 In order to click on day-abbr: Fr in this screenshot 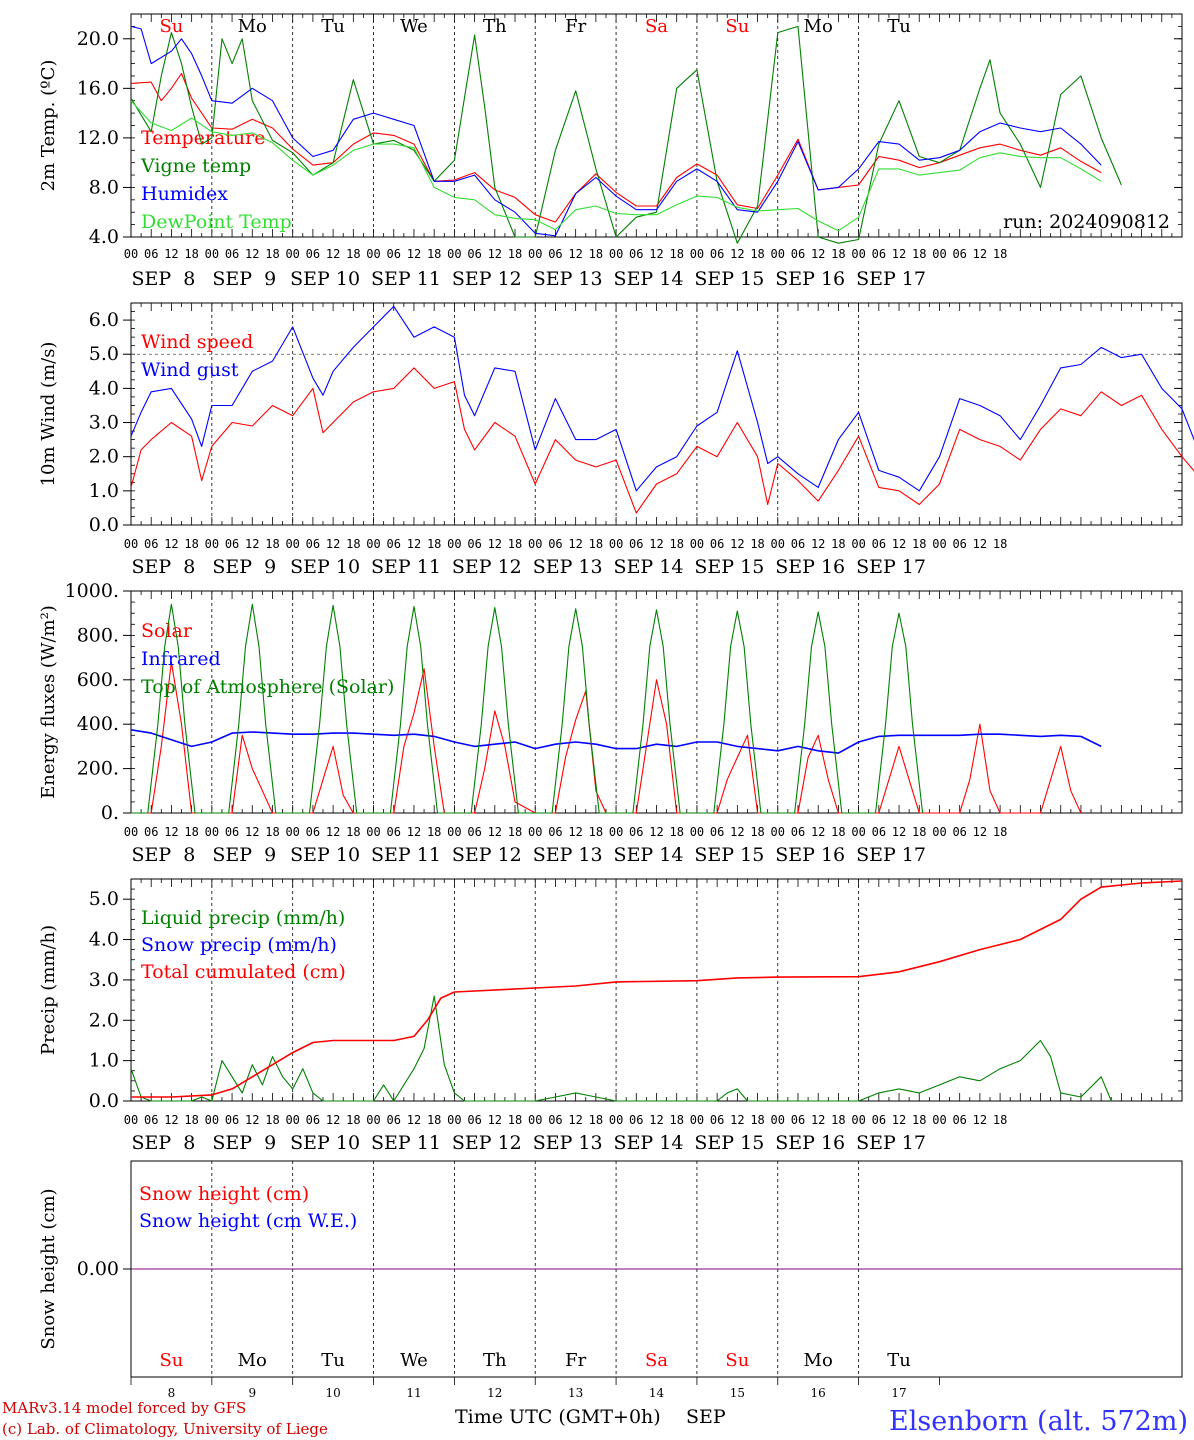, I will do `click(575, 1360)`.